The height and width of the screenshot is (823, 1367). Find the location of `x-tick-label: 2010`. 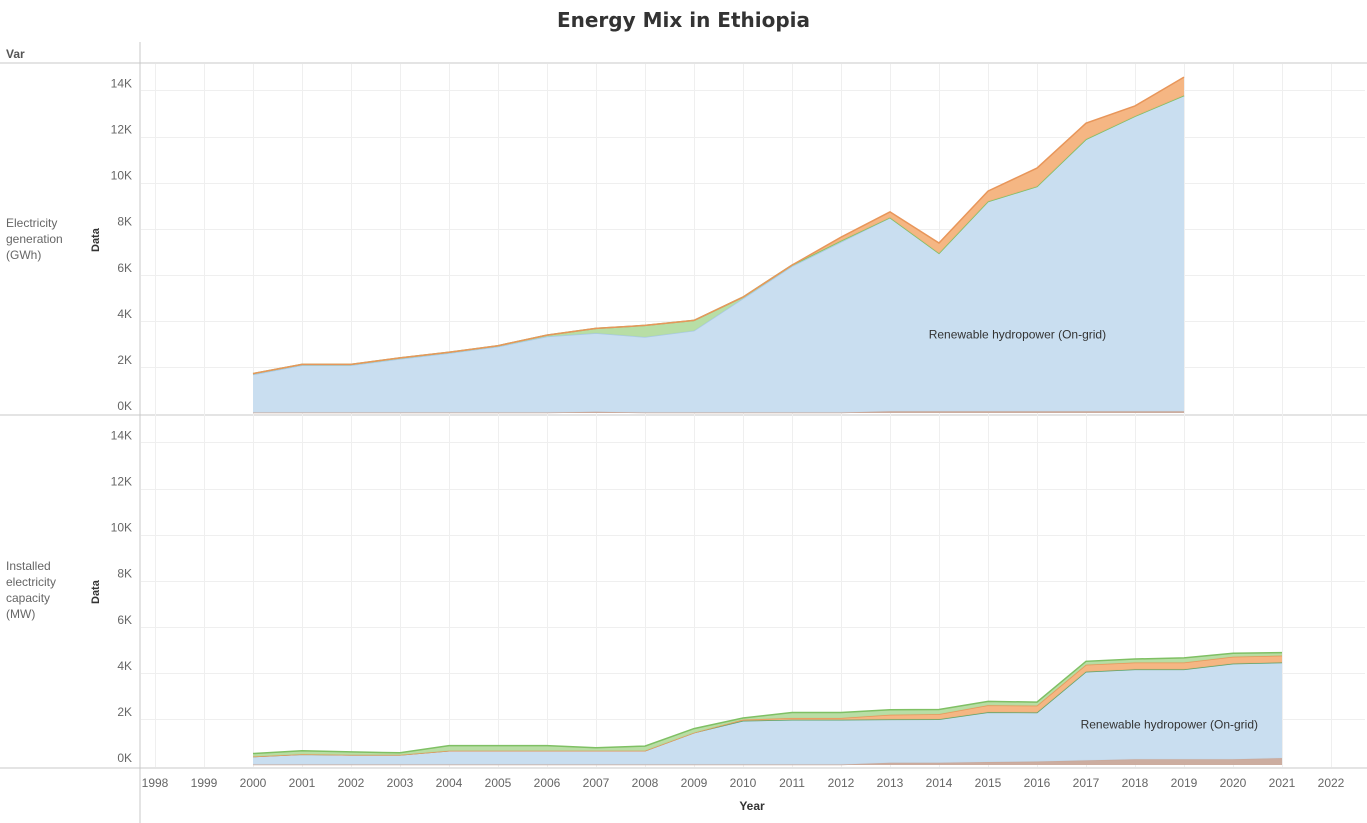

x-tick-label: 2010 is located at coordinates (743, 783).